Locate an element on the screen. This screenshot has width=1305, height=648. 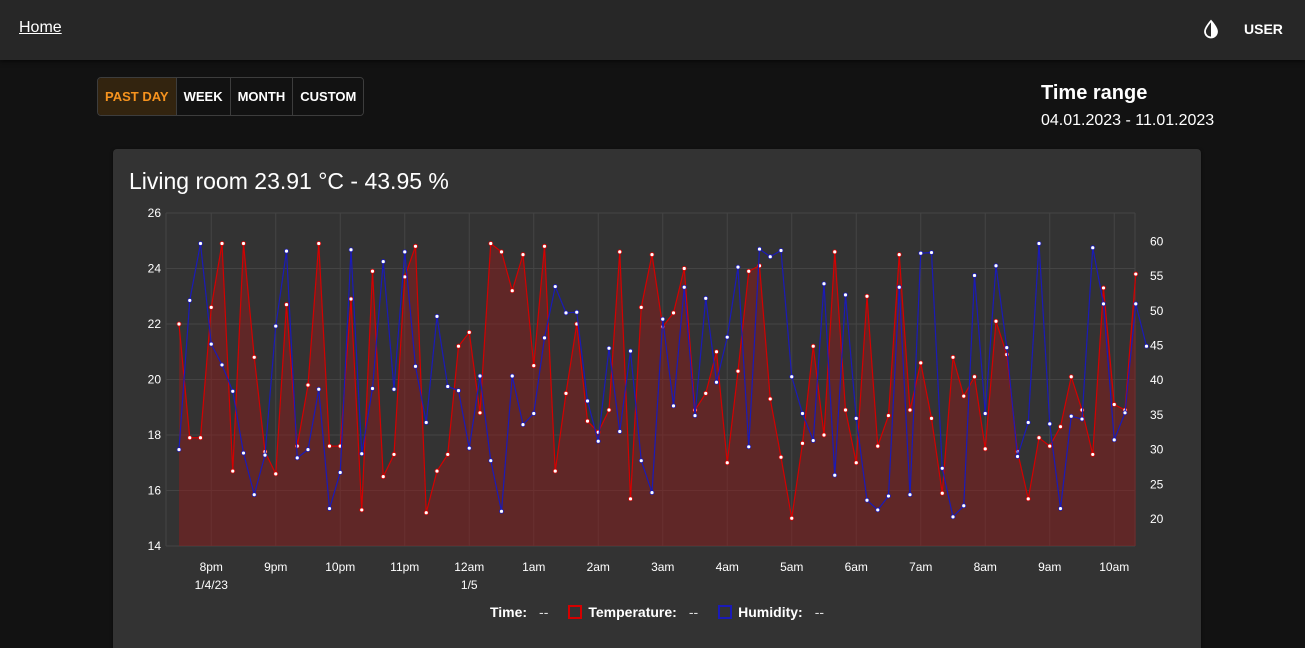
range-past-day-button: PAST DAY is located at coordinates (137, 96).